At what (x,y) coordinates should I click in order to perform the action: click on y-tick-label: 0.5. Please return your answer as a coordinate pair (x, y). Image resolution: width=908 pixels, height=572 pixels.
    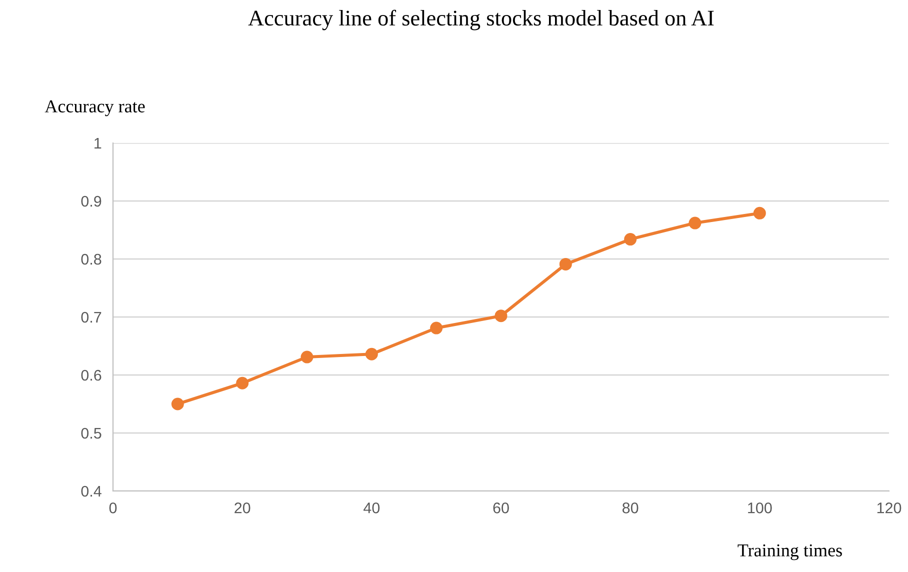
    Looking at the image, I should click on (91, 433).